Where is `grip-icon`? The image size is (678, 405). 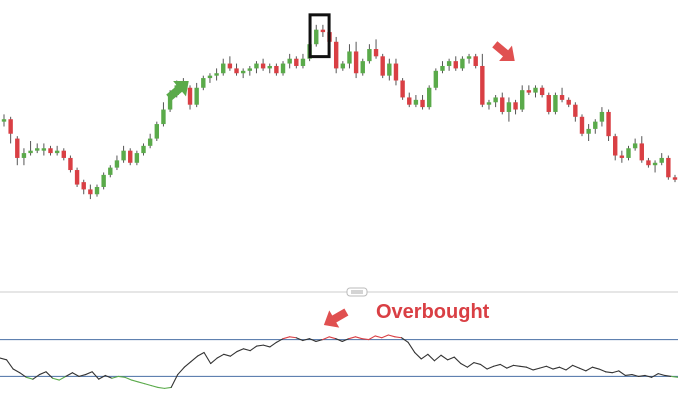
grip-icon is located at coordinates (357, 292).